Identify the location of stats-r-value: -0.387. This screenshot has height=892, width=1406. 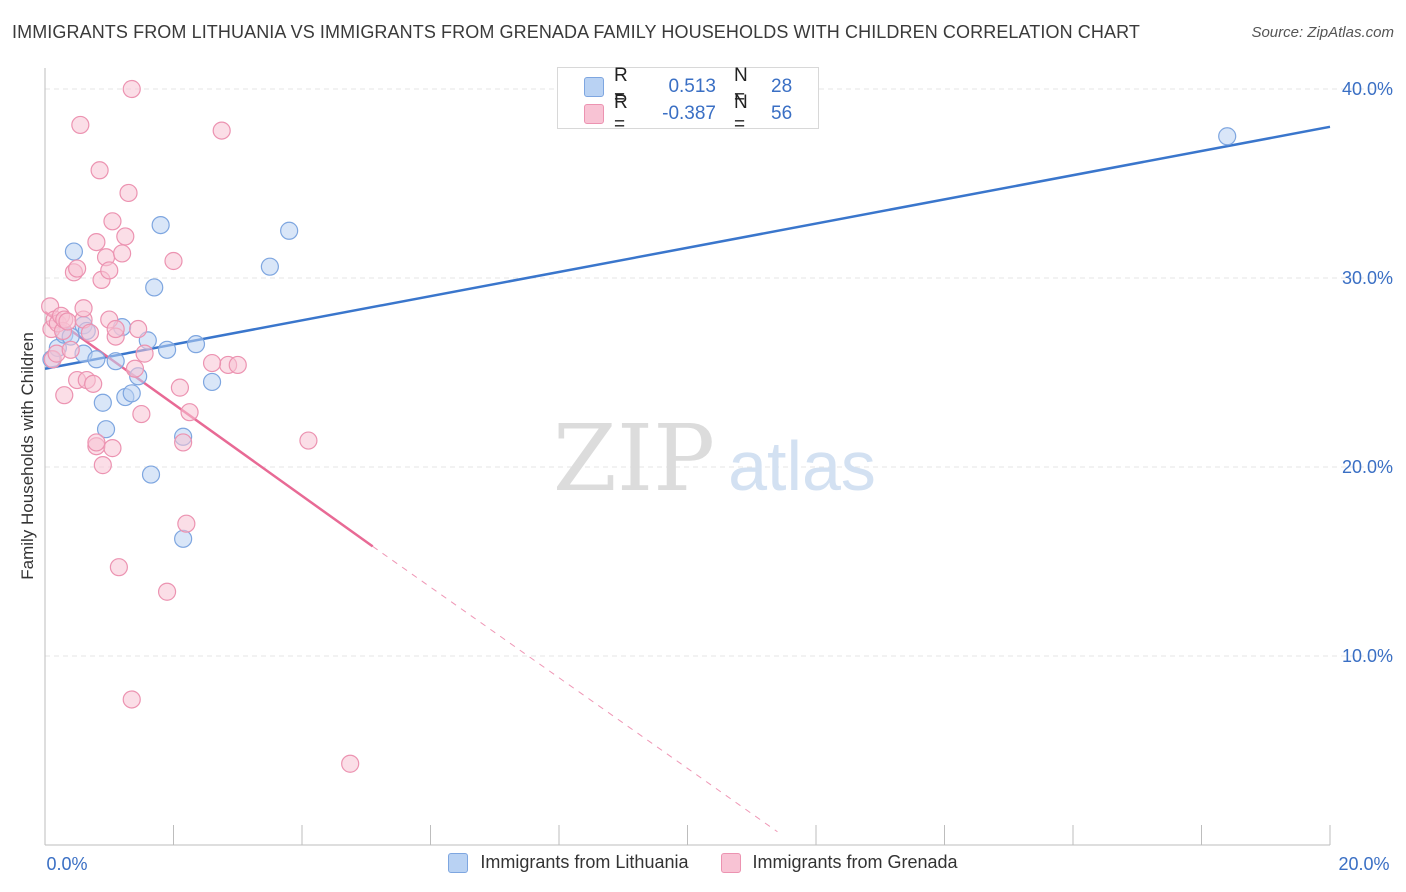
(689, 113).